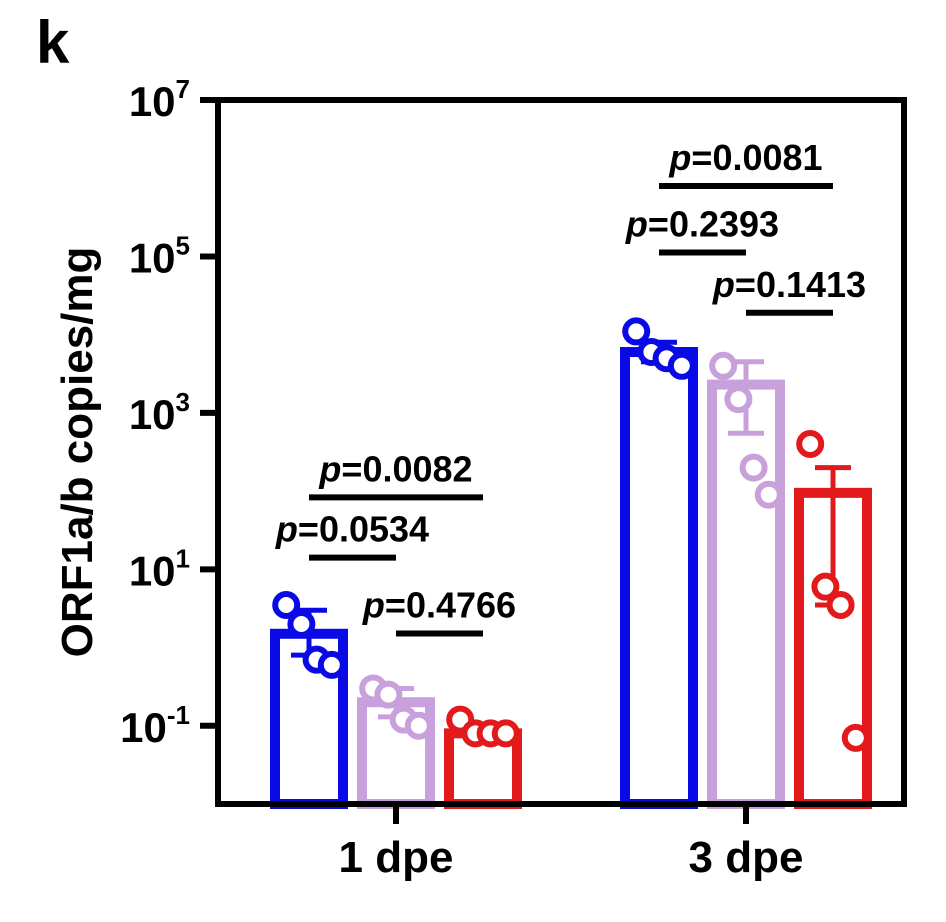 This screenshot has width=946, height=922. Describe the element at coordinates (395, 468) in the screenshot. I see `p-value-label: p=0.0082` at that location.